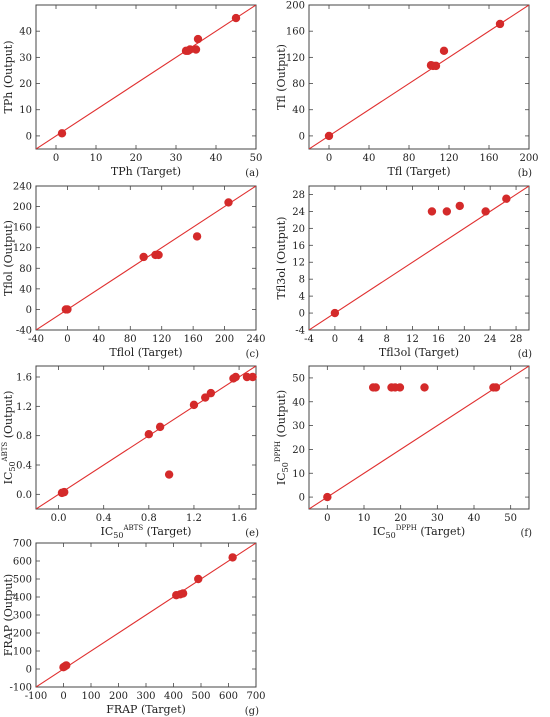  I want to click on y-tick-label: 16, so click(298, 246).